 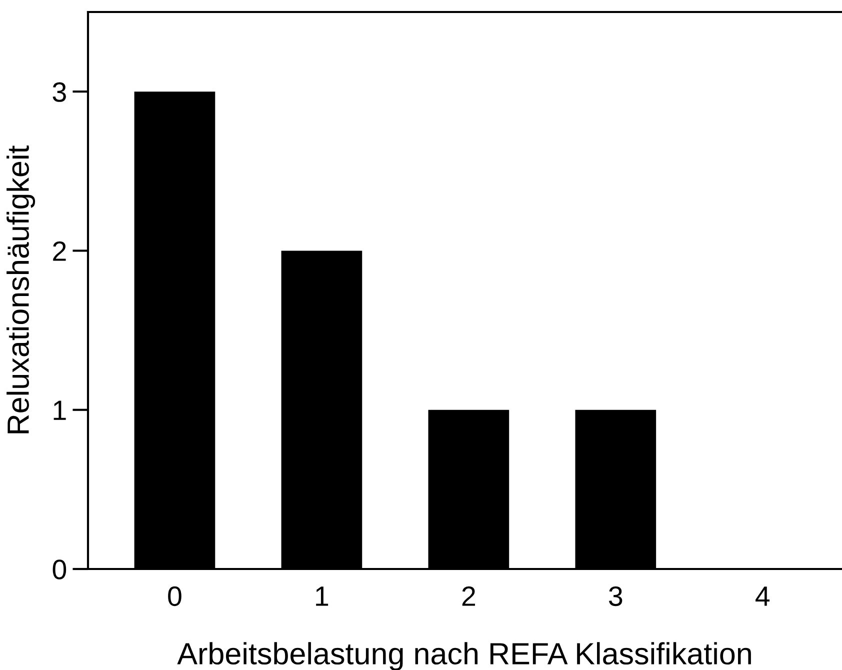 What do you see at coordinates (59, 570) in the screenshot?
I see `y-tick-label: 0` at bounding box center [59, 570].